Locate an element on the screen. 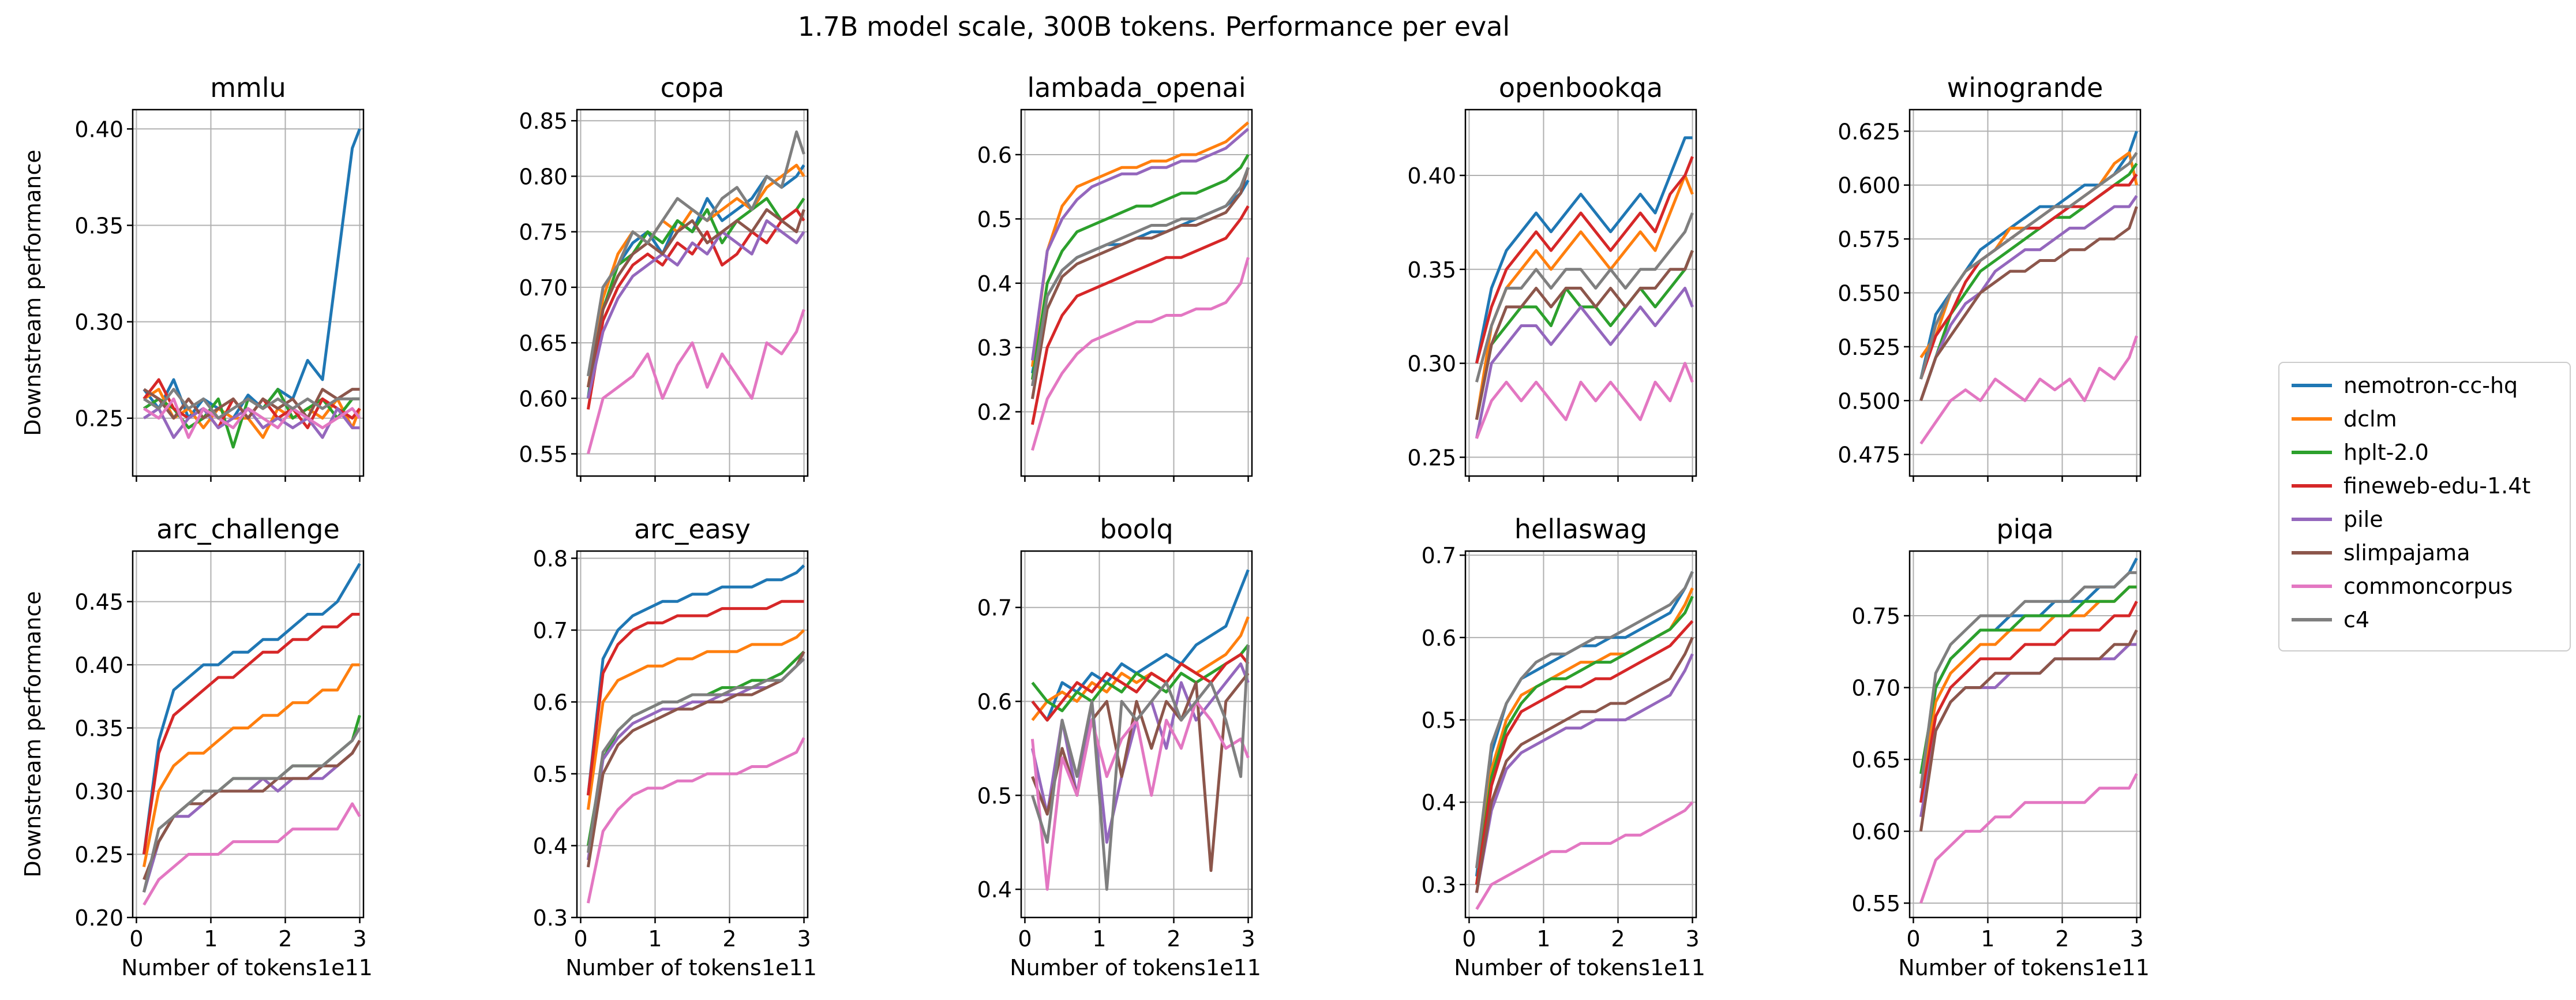  y-tick-label: 0.7 is located at coordinates (550, 630).